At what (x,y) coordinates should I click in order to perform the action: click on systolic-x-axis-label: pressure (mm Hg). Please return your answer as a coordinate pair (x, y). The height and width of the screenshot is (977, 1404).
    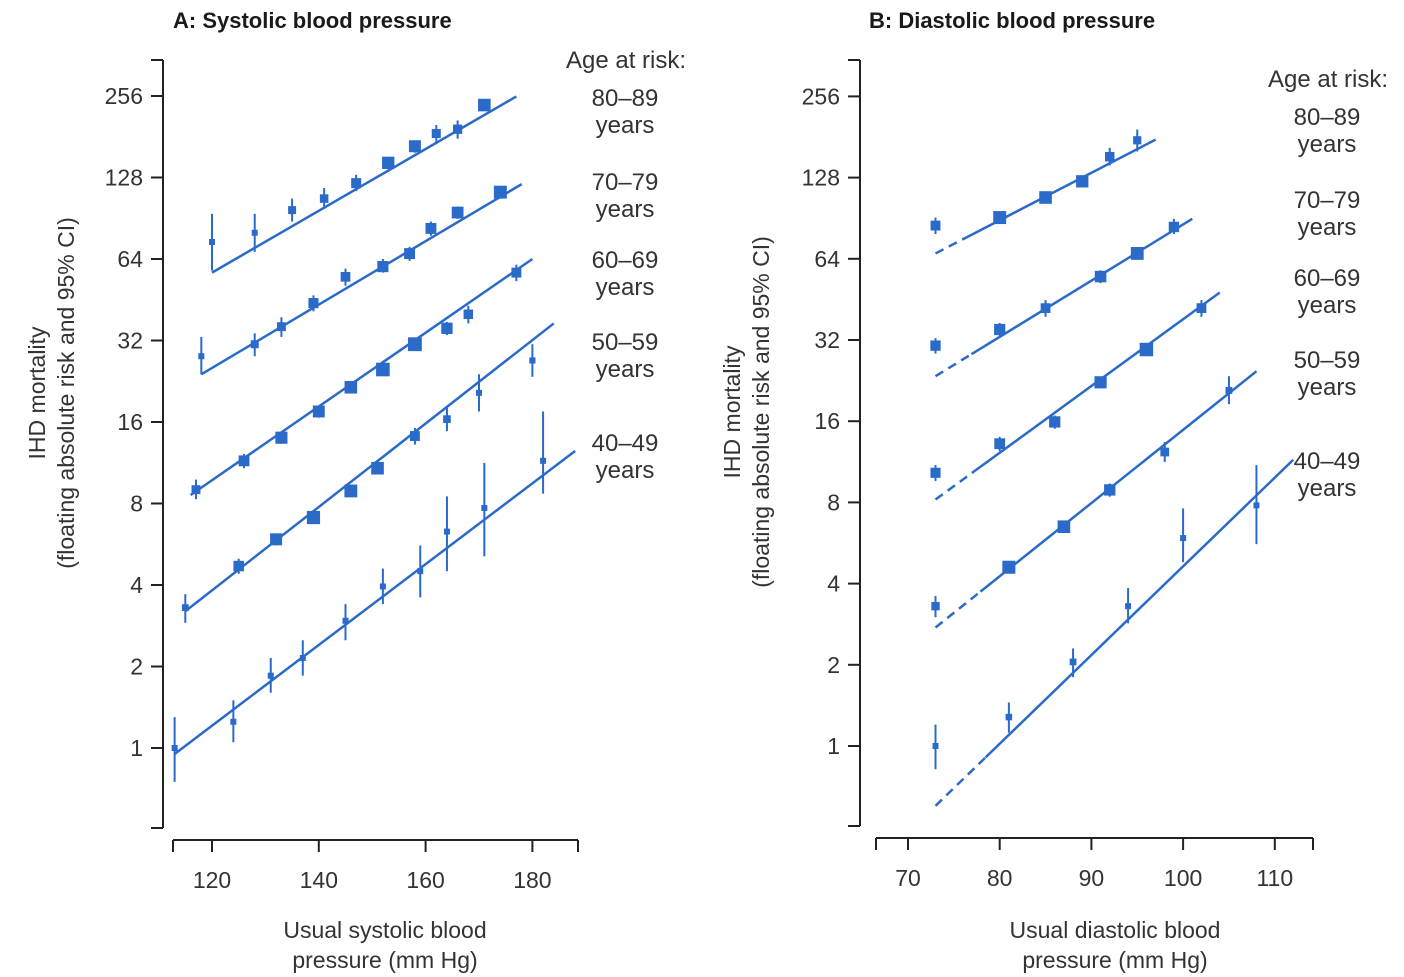
    Looking at the image, I should click on (384, 960).